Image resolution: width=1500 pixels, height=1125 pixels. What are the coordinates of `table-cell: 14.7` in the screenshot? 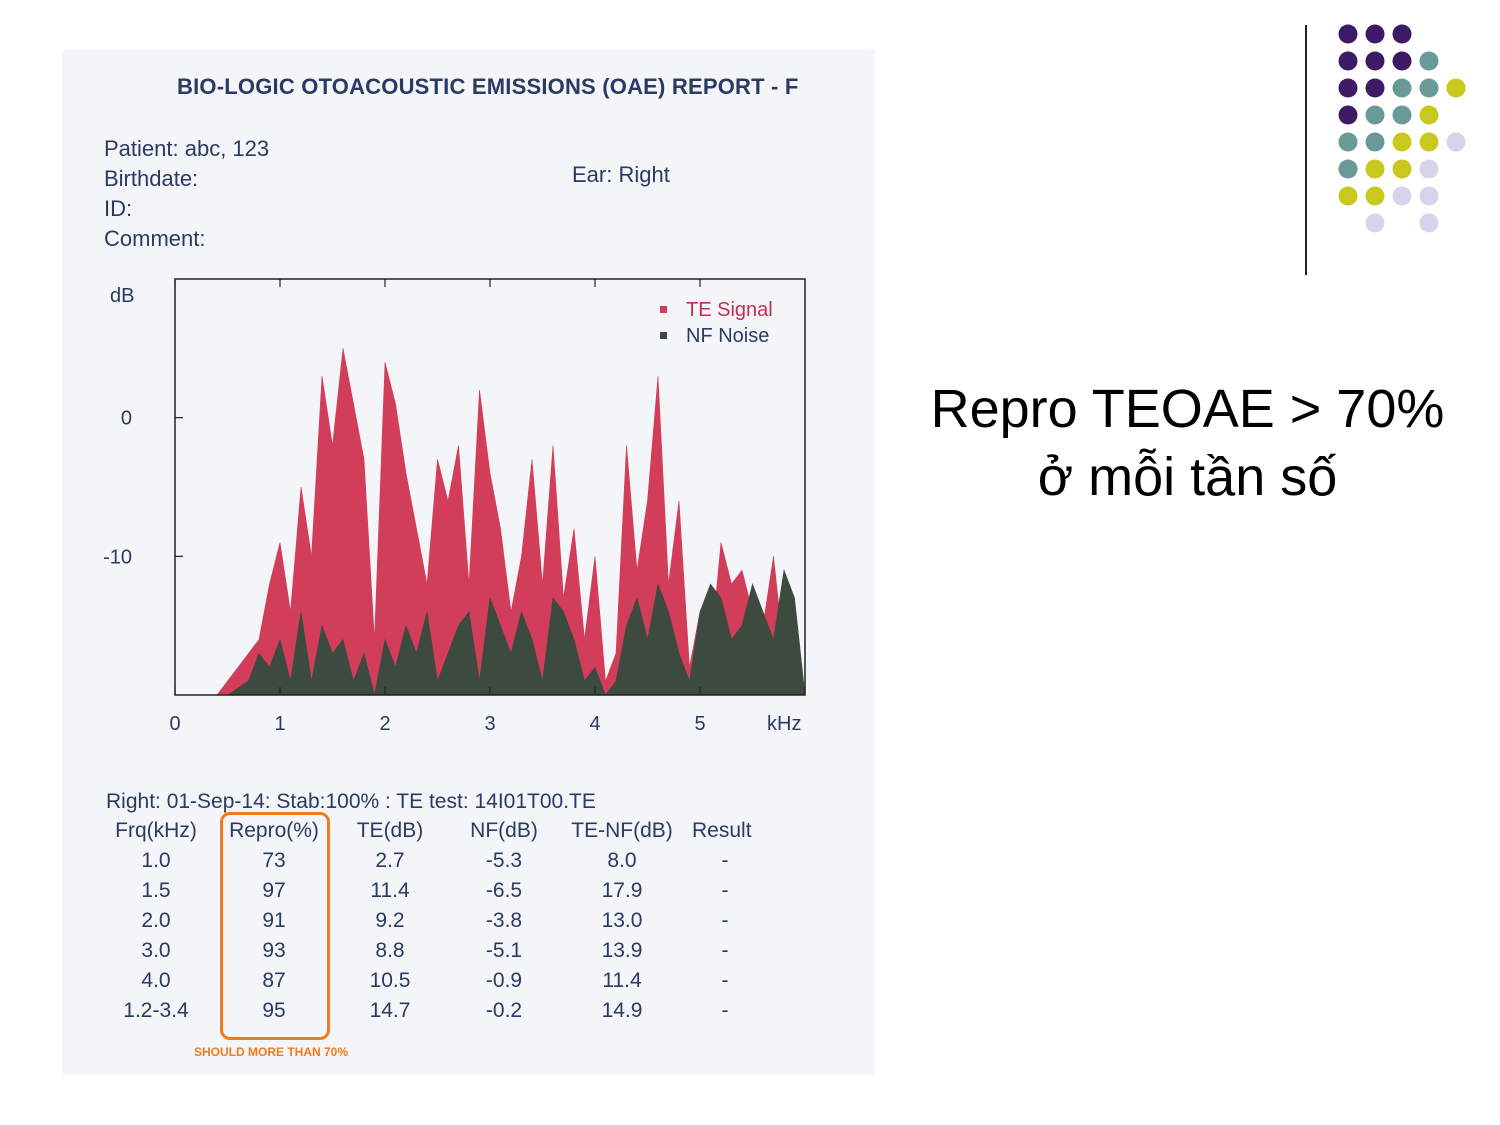 It's located at (390, 1010).